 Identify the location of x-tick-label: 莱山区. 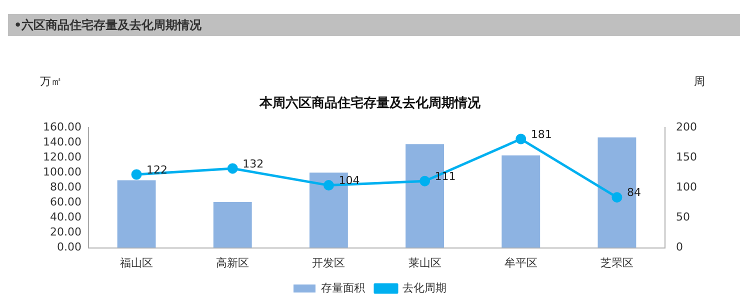
(425, 263).